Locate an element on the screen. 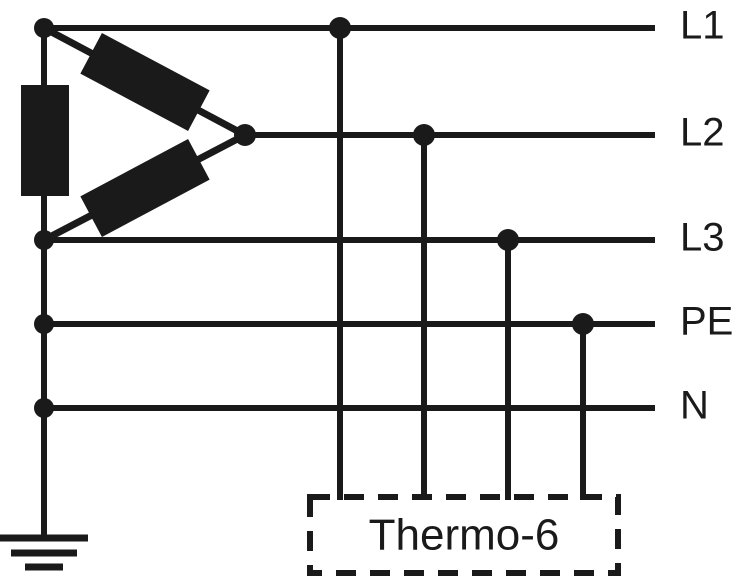 This screenshot has height=578, width=746. rail-label-N: N is located at coordinates (694, 406).